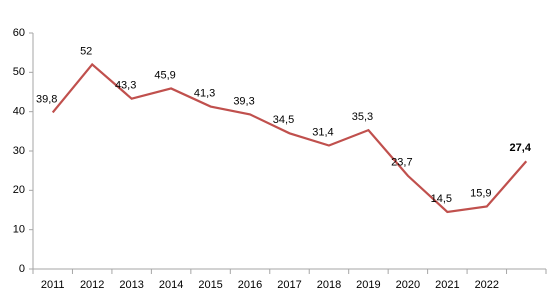  What do you see at coordinates (408, 285) in the screenshot?
I see `x-tick-label: 2020` at bounding box center [408, 285].